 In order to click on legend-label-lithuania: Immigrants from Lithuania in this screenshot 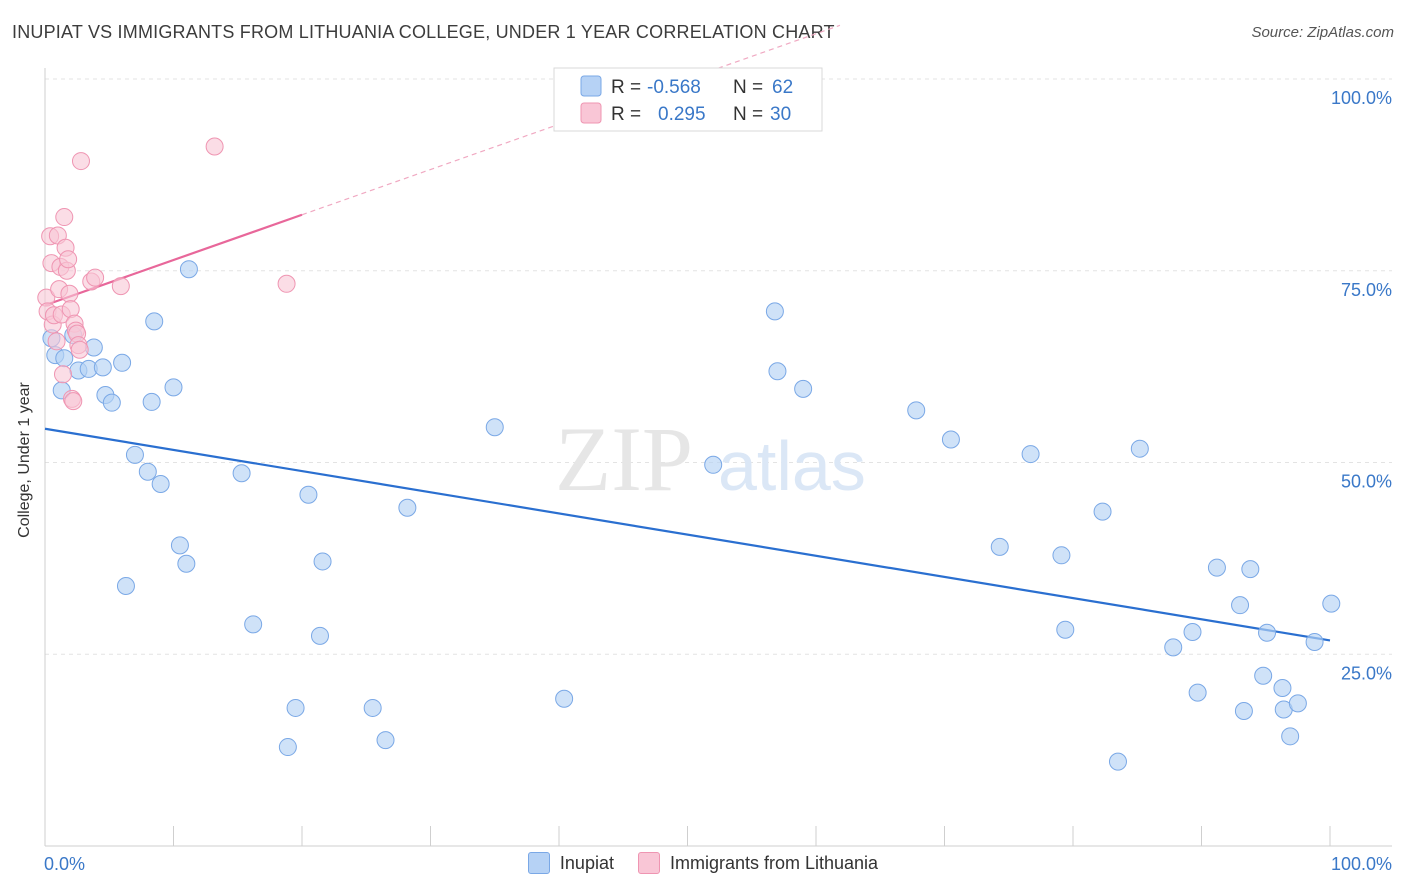, I will do `click(774, 862)`.